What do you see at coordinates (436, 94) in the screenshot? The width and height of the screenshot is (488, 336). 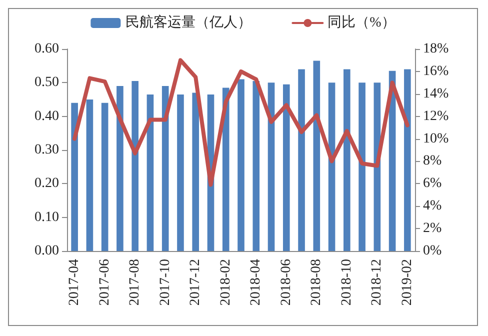 I see `y2-tick-label: 14%` at bounding box center [436, 94].